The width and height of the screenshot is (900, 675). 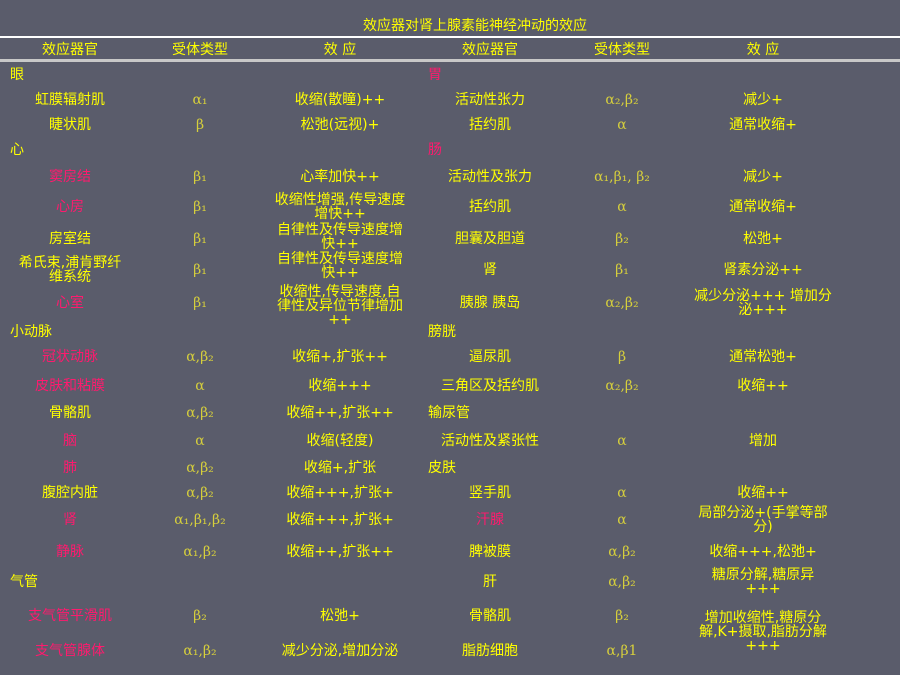 What do you see at coordinates (70, 651) in the screenshot?
I see `effector-organ: 支气管腺体` at bounding box center [70, 651].